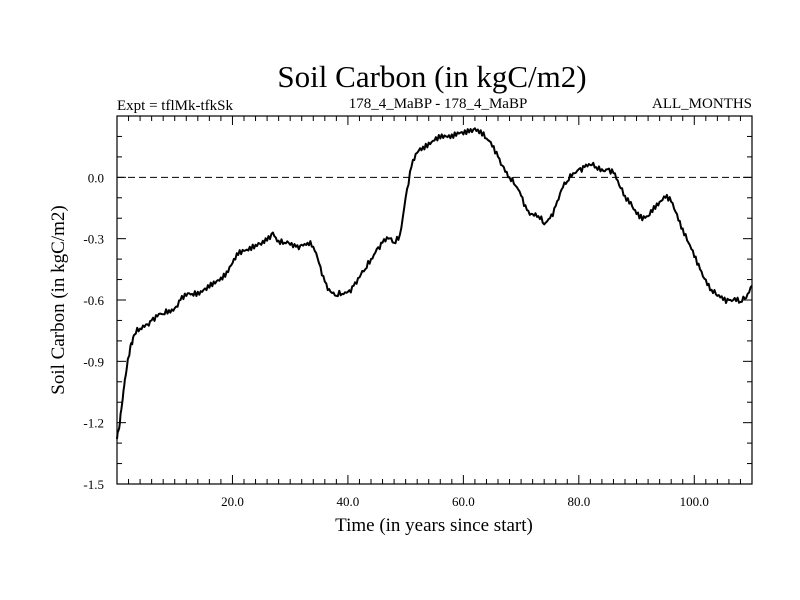 This screenshot has height=600, width=800. Describe the element at coordinates (93, 423) in the screenshot. I see `y-tick-label: -1.2` at that location.